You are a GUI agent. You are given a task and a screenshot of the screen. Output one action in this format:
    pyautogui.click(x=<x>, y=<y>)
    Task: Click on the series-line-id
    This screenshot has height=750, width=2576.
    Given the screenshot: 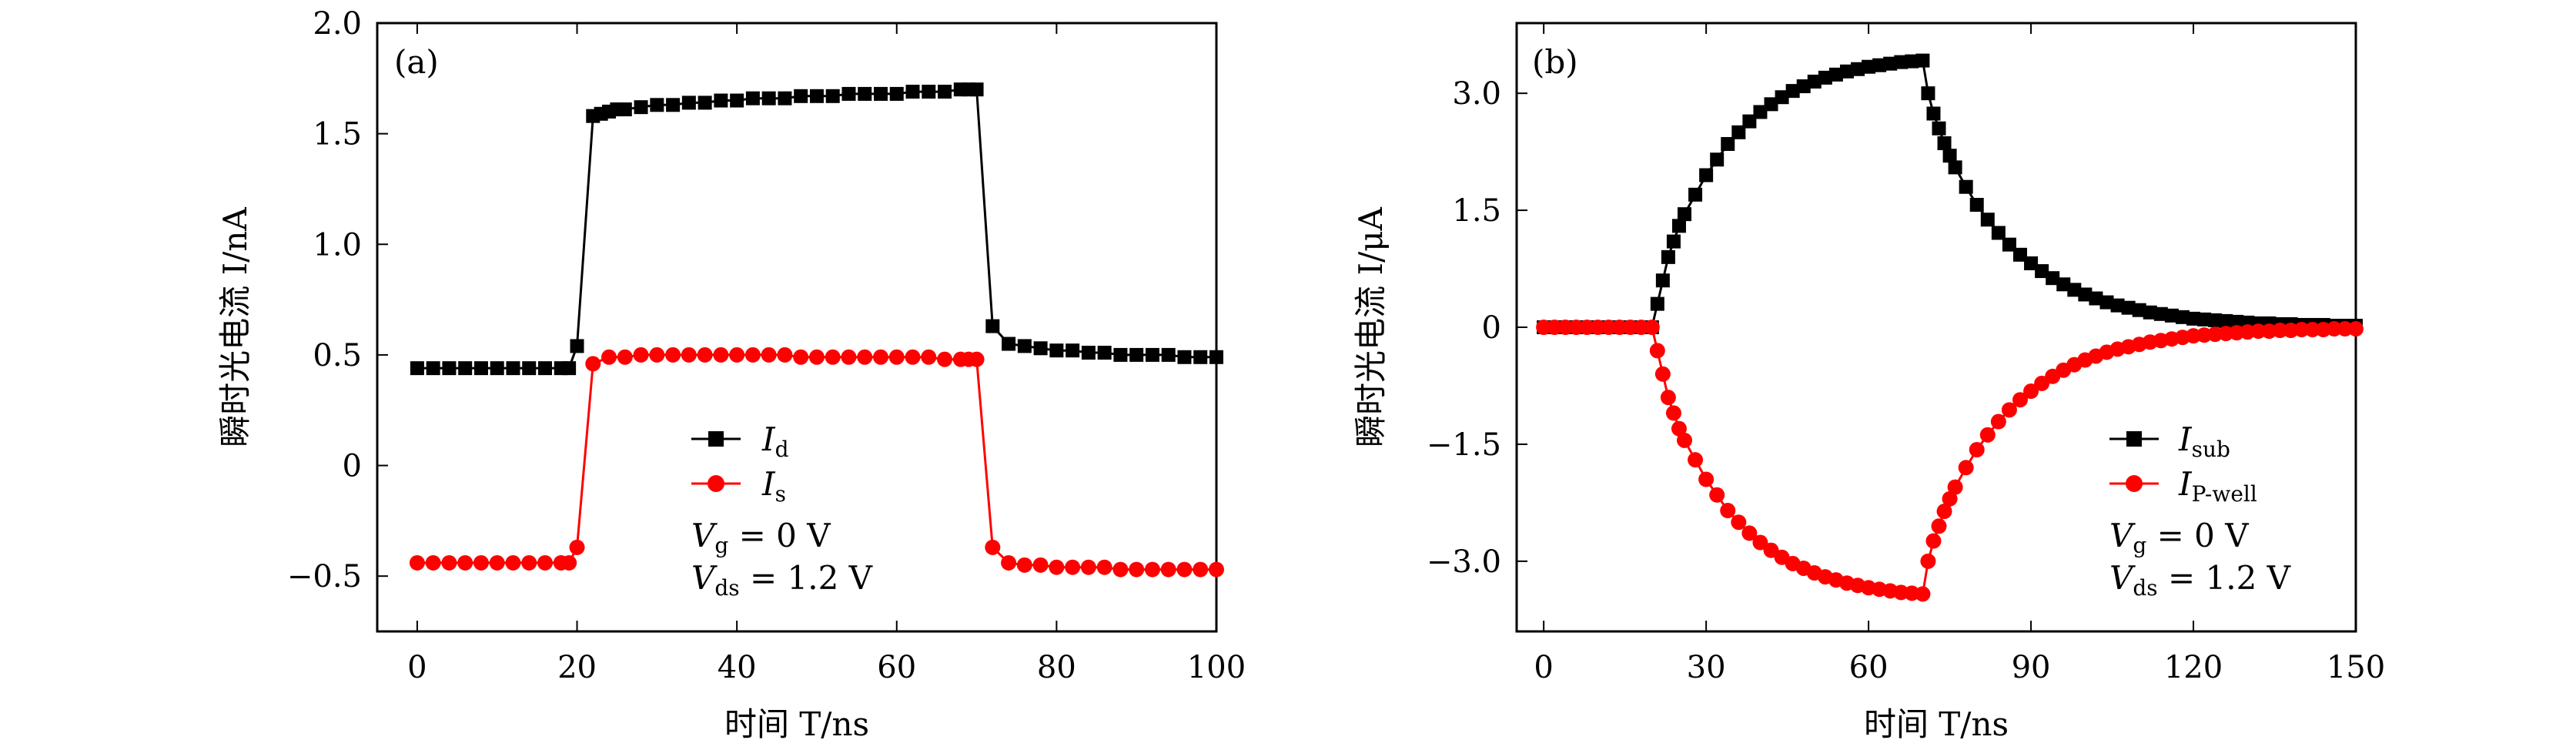 What is the action you would take?
    pyautogui.click(x=816, y=229)
    